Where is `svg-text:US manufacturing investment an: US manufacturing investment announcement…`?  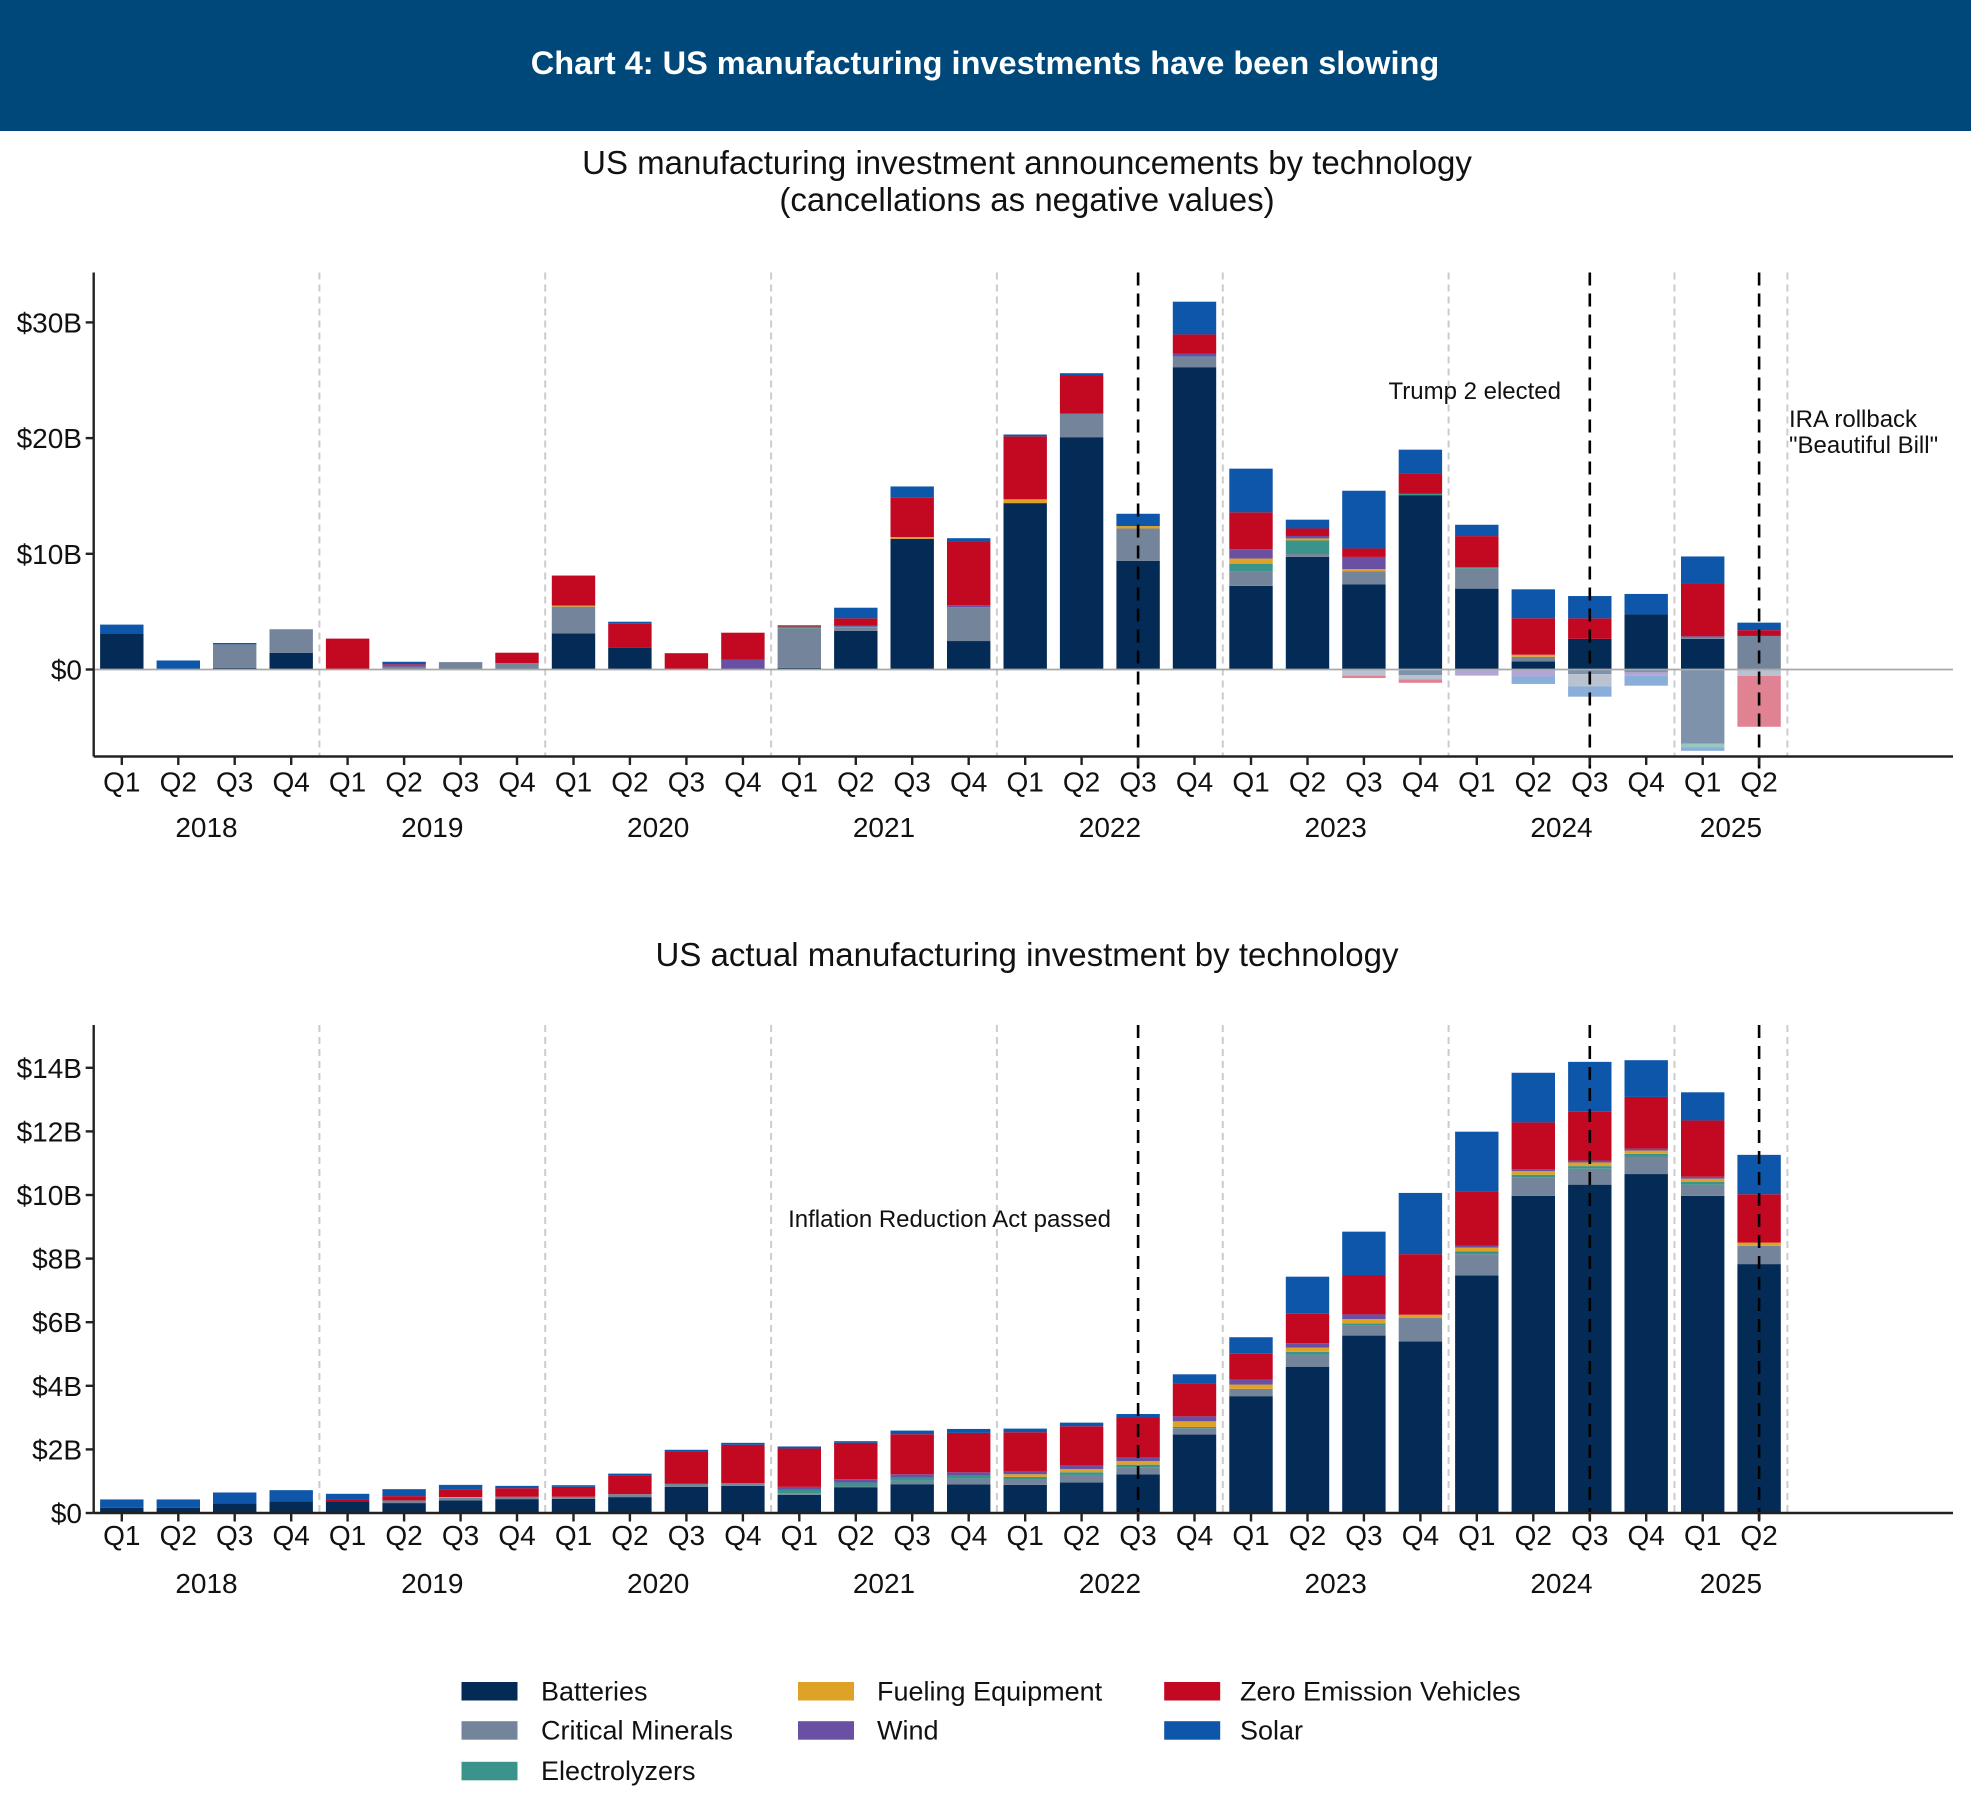
svg-text:US manufacturing investment an: US manufacturing investment announcement… is located at coordinates (1027, 162).